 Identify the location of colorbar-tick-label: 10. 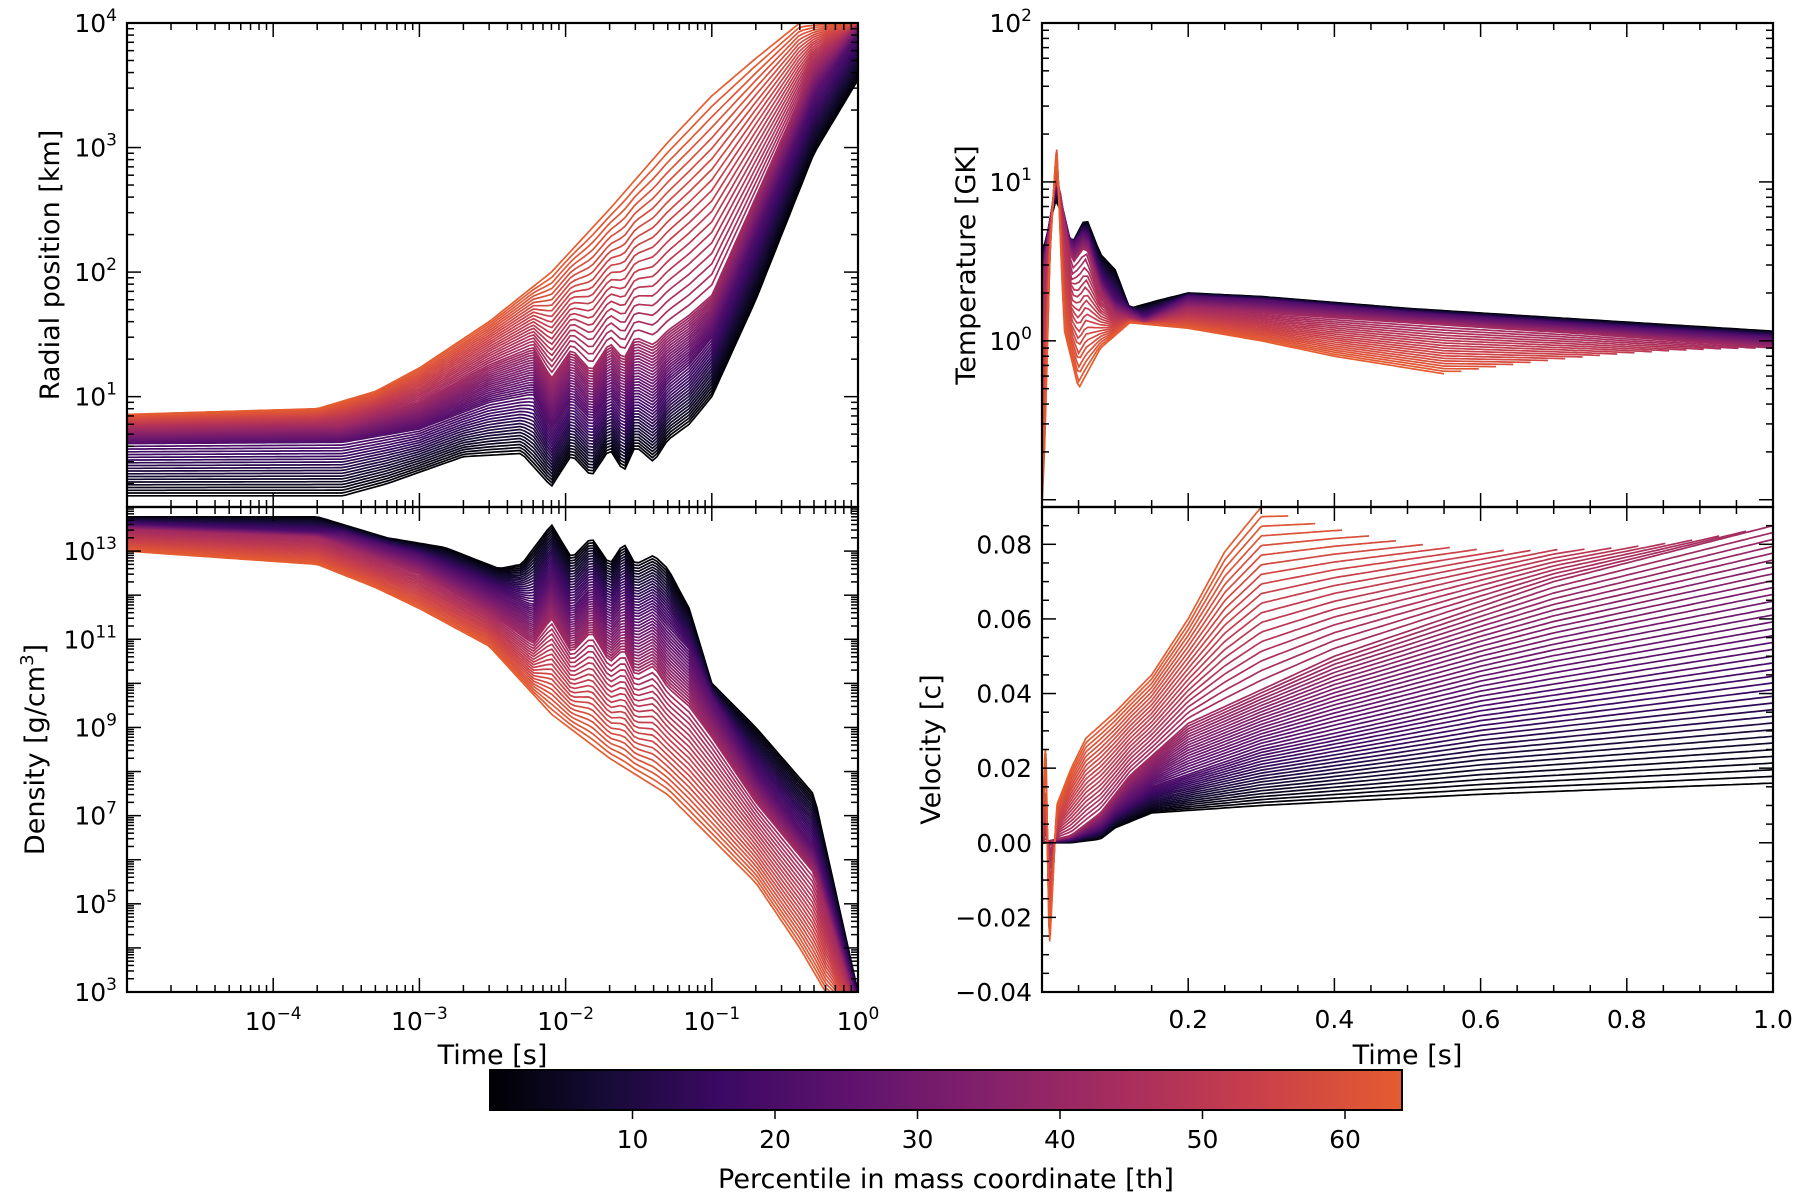
(633, 1139).